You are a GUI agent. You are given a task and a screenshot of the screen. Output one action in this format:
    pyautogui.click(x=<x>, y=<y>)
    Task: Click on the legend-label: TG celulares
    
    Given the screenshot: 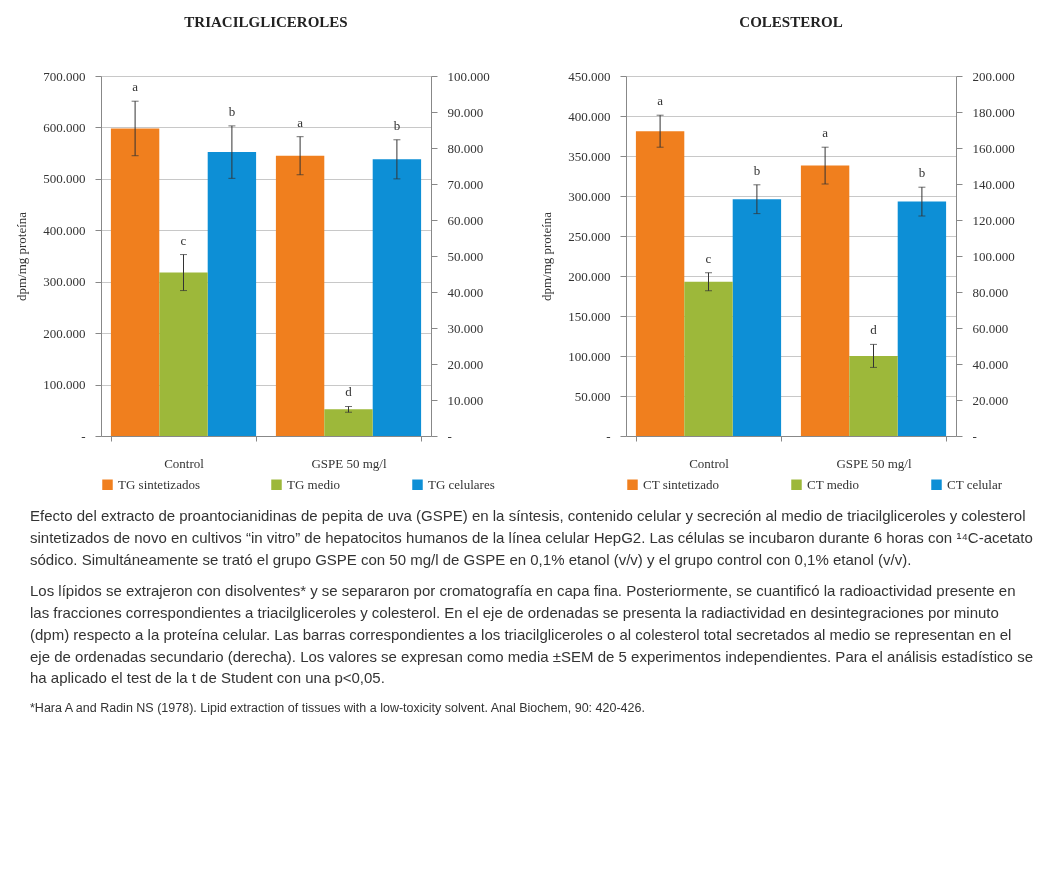 What is the action you would take?
    pyautogui.click(x=461, y=484)
    